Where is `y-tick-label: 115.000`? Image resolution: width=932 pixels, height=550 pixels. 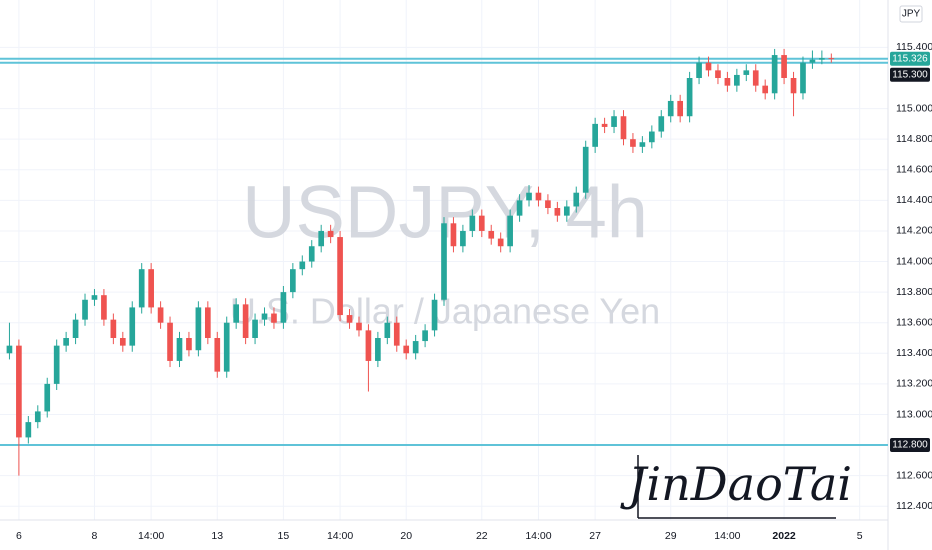
y-tick-label: 115.000 is located at coordinates (914, 108).